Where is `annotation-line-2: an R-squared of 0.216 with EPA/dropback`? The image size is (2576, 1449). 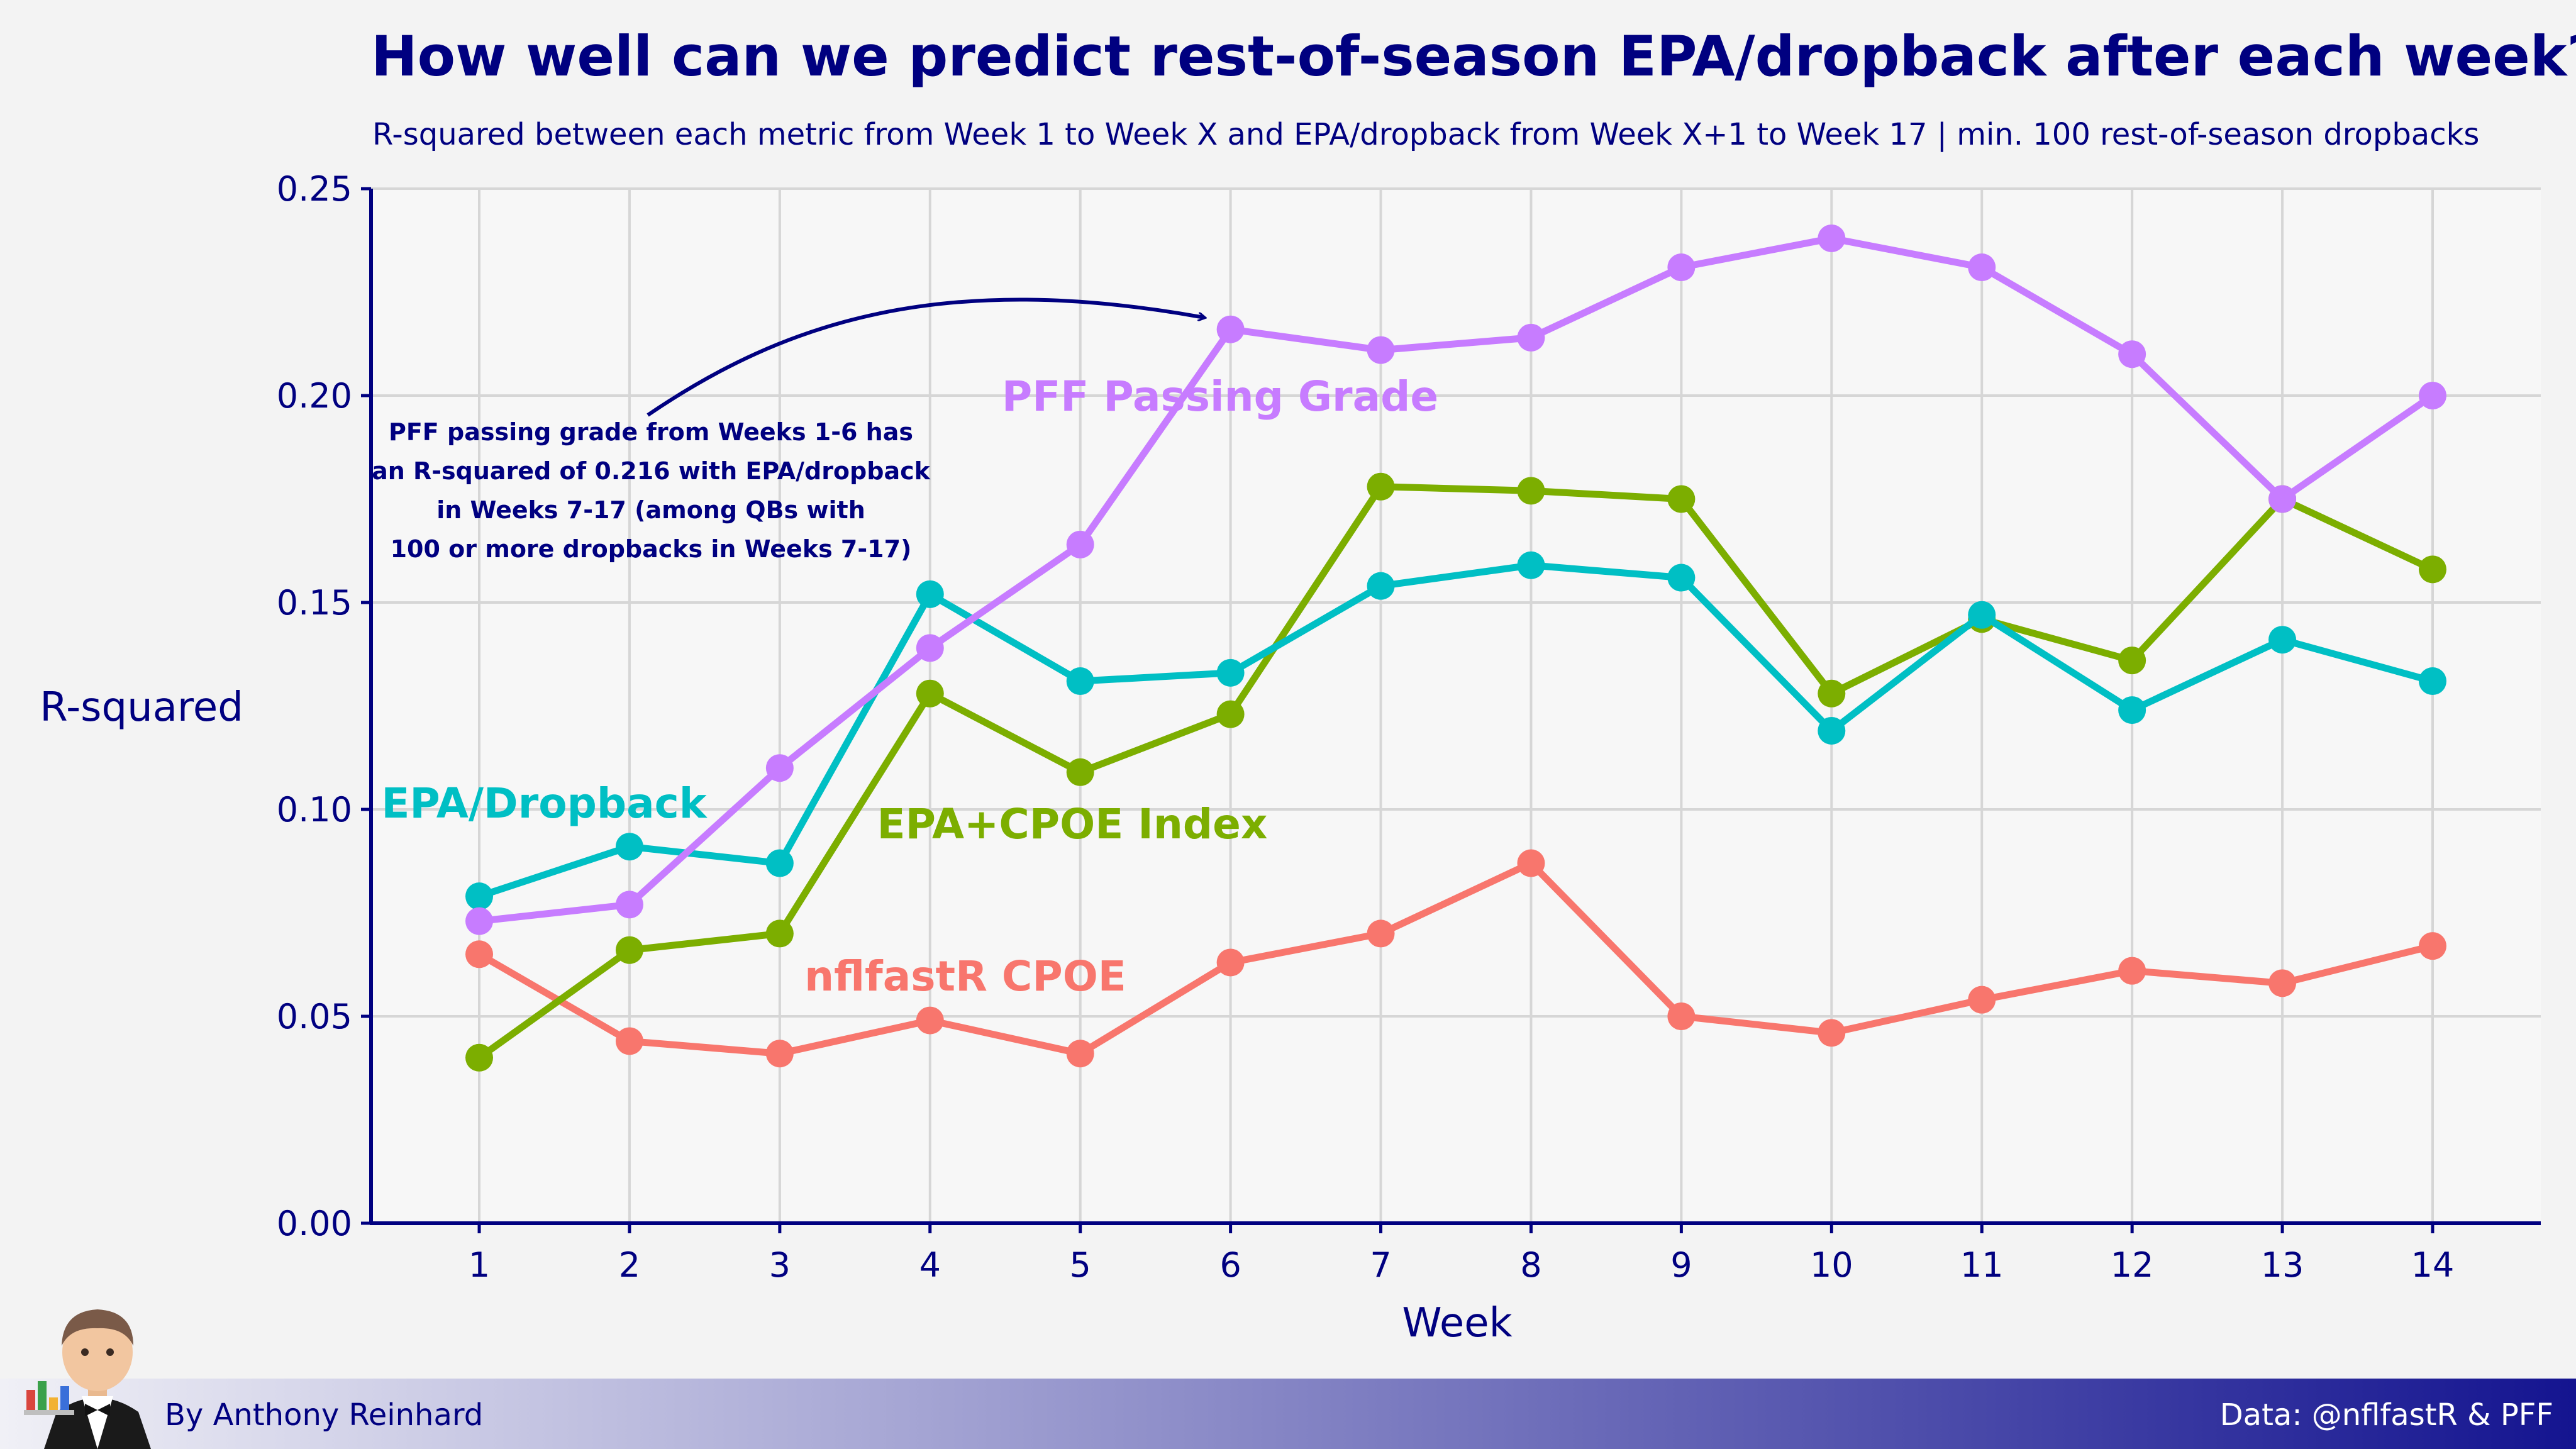 annotation-line-2: an R-squared of 0.216 with EPA/dropback is located at coordinates (651, 471).